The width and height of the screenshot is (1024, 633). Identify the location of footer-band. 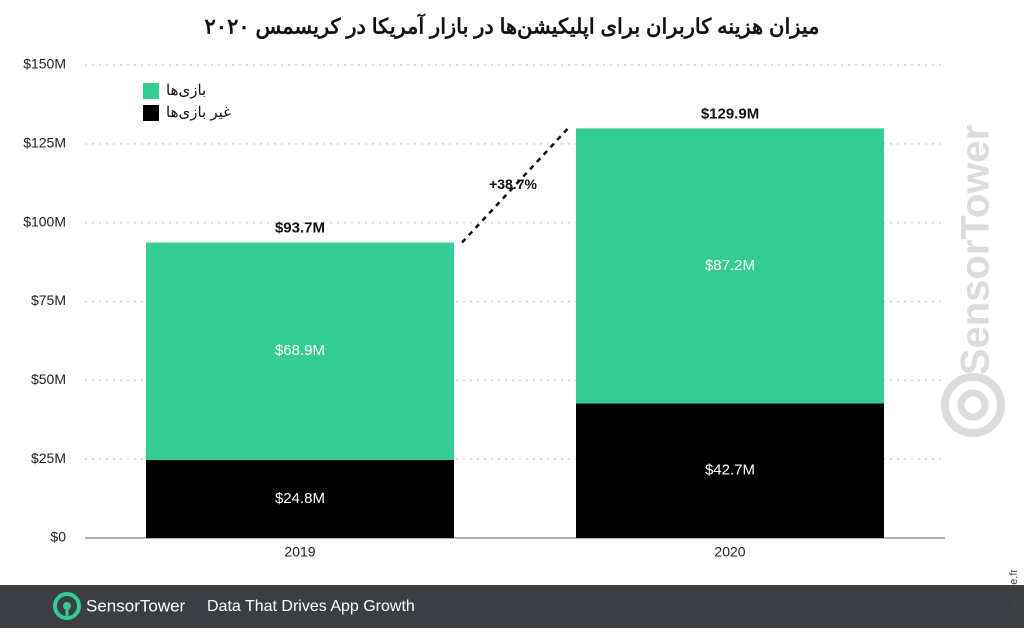
(512, 606).